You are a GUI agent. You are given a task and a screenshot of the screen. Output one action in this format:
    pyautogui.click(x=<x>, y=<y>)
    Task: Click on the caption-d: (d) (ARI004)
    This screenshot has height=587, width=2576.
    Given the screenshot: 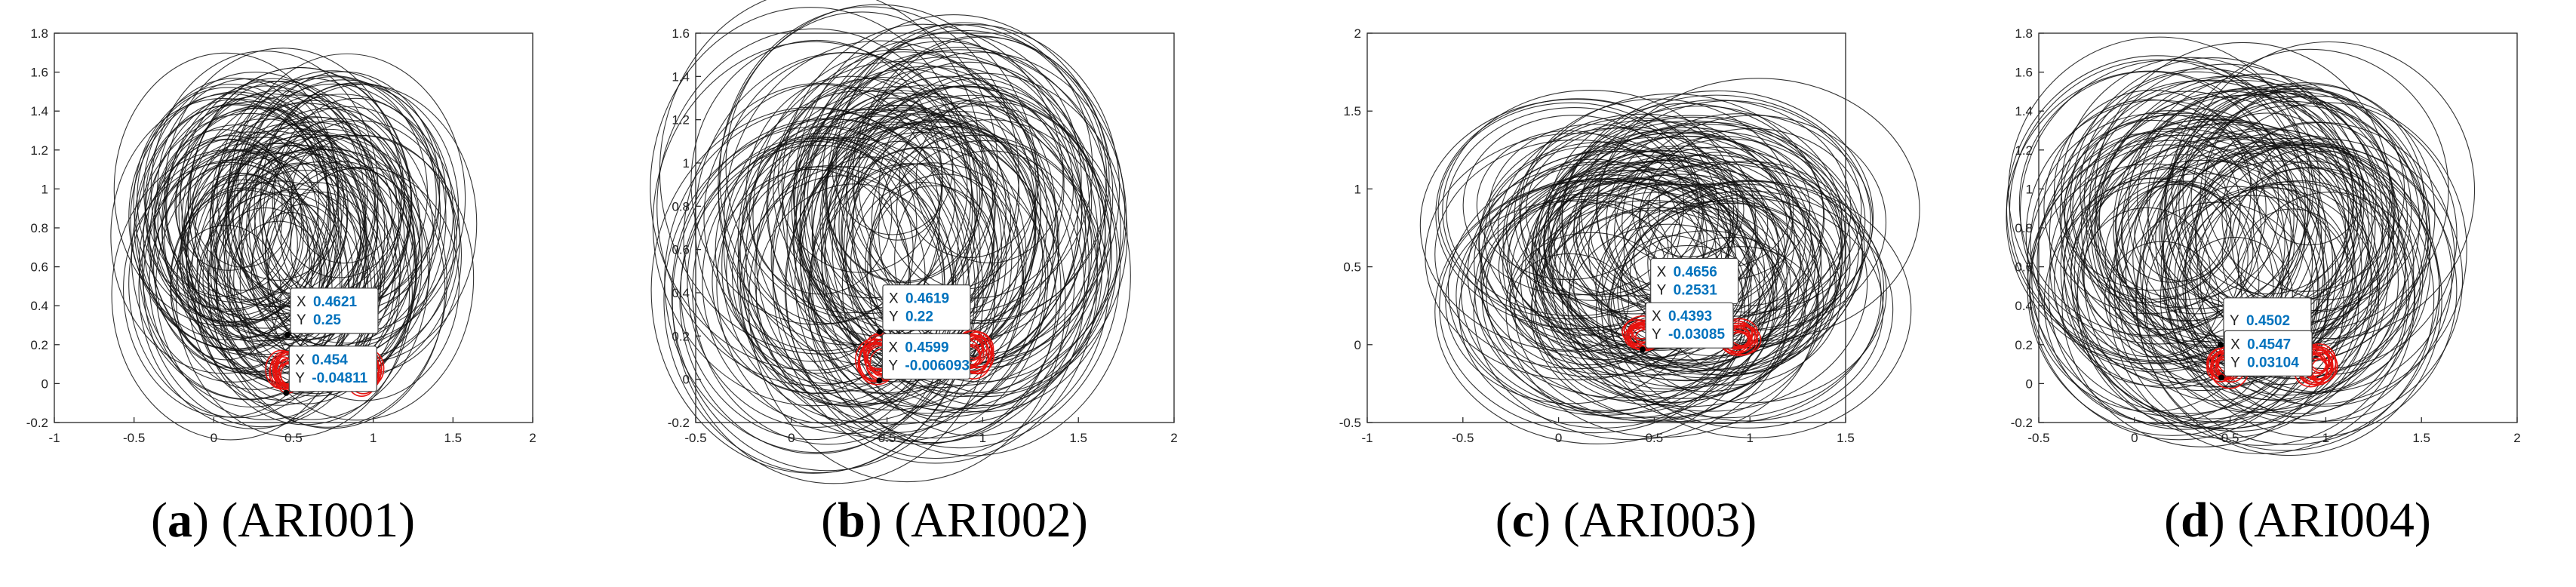 What is the action you would take?
    pyautogui.click(x=2297, y=520)
    